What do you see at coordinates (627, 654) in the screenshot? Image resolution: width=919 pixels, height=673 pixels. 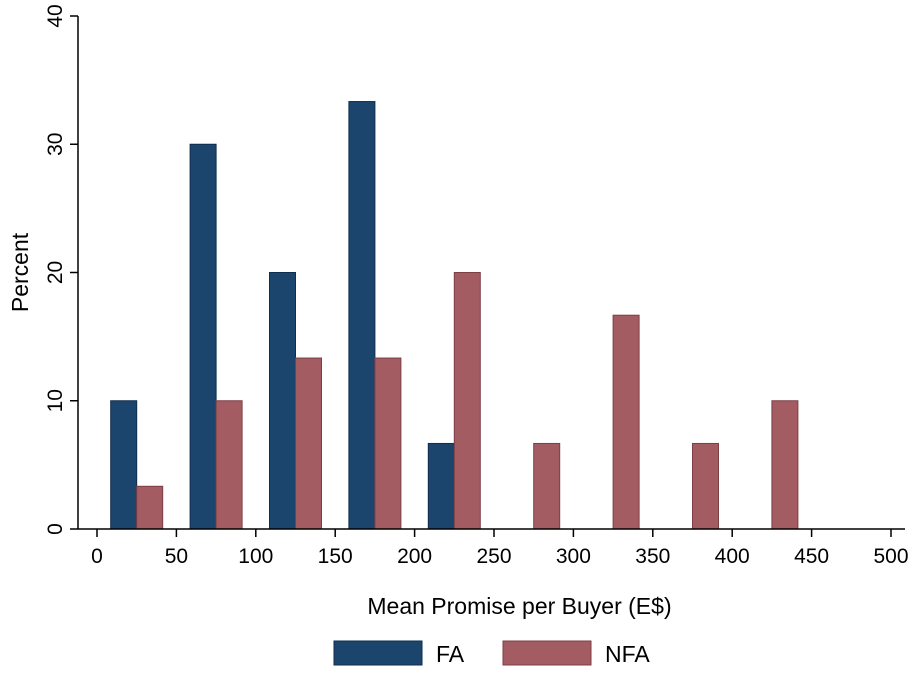 I see `legend-label-nfa: NFA` at bounding box center [627, 654].